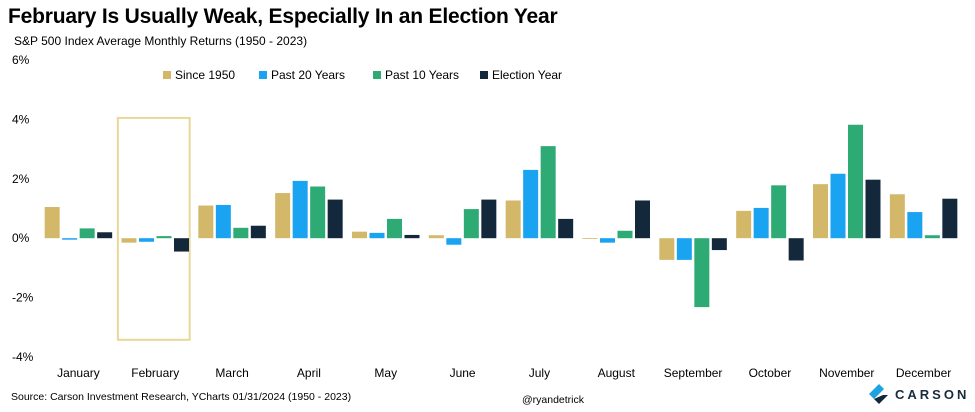 The height and width of the screenshot is (412, 975). I want to click on legend-label: Past 20 Years, so click(308, 75).